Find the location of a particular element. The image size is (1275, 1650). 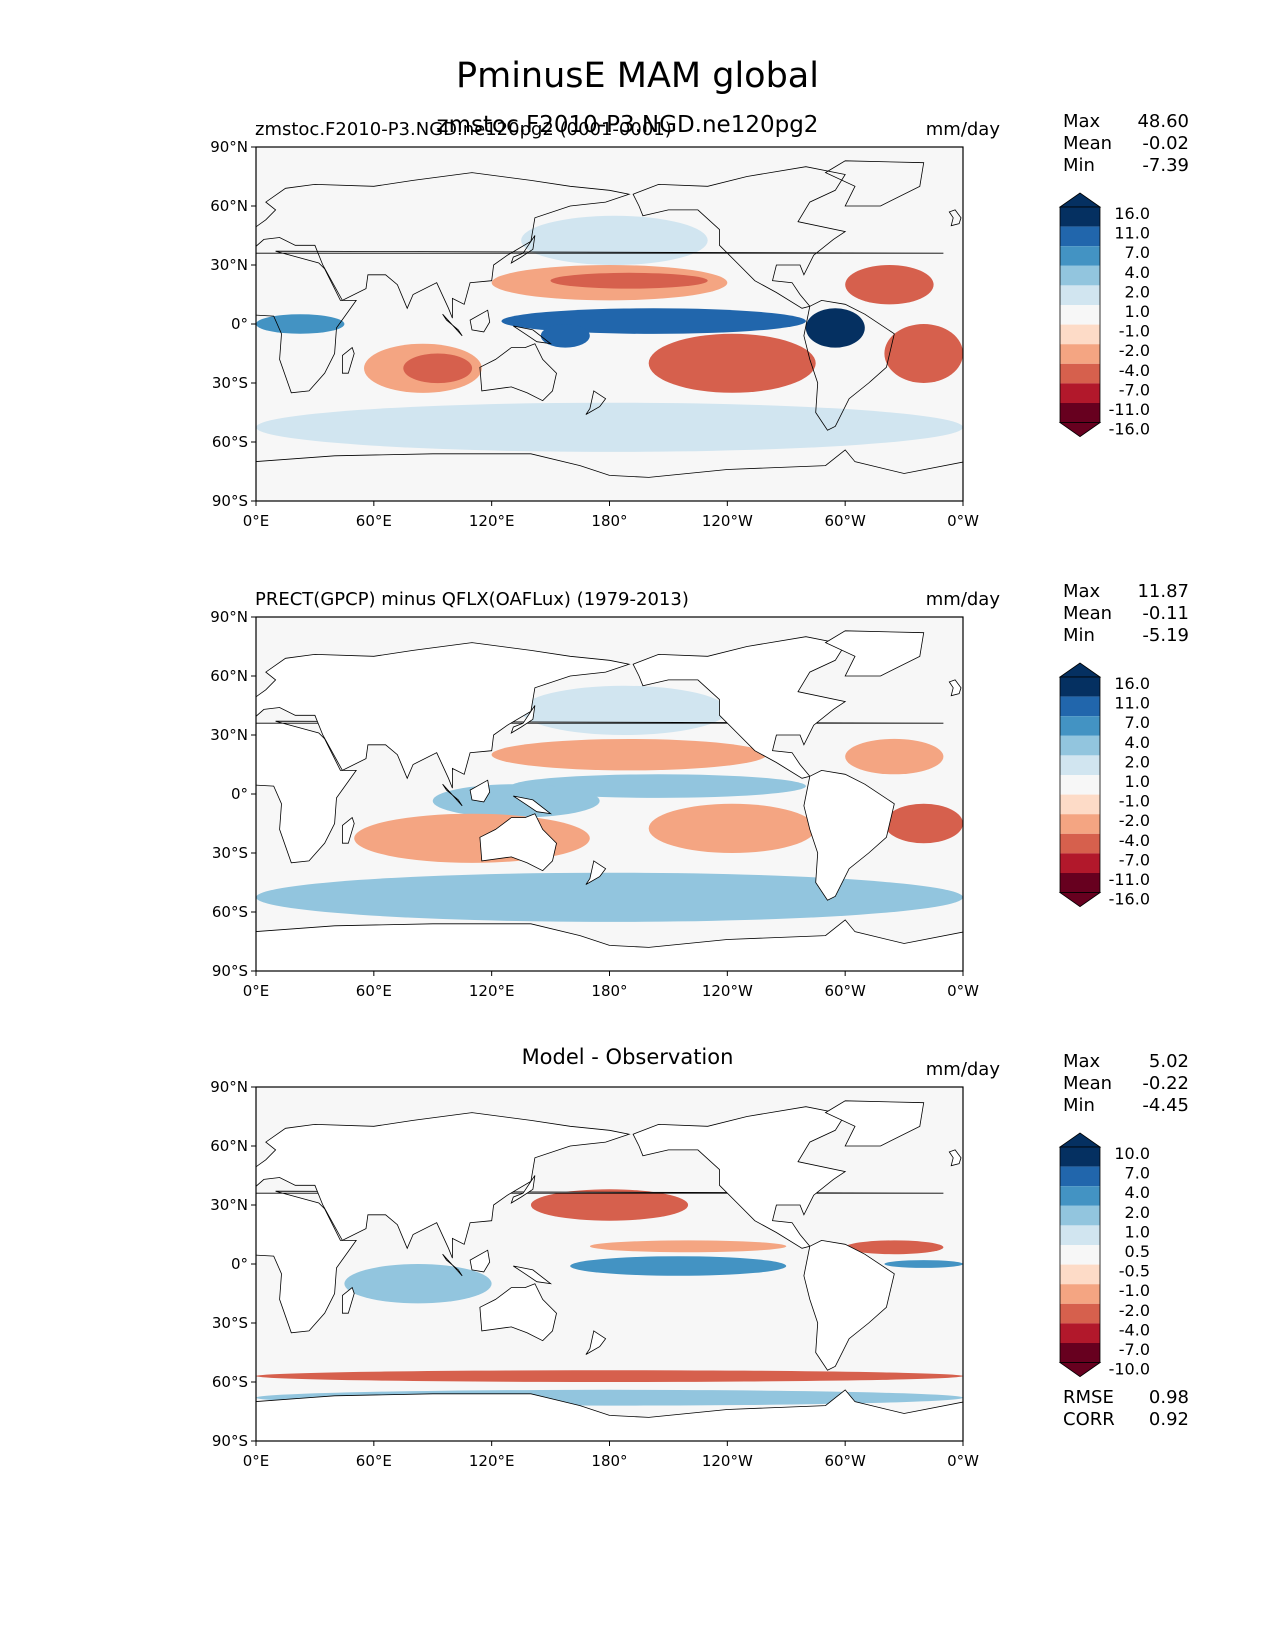

y-tick-label: 60°N is located at coordinates (229, 1146).